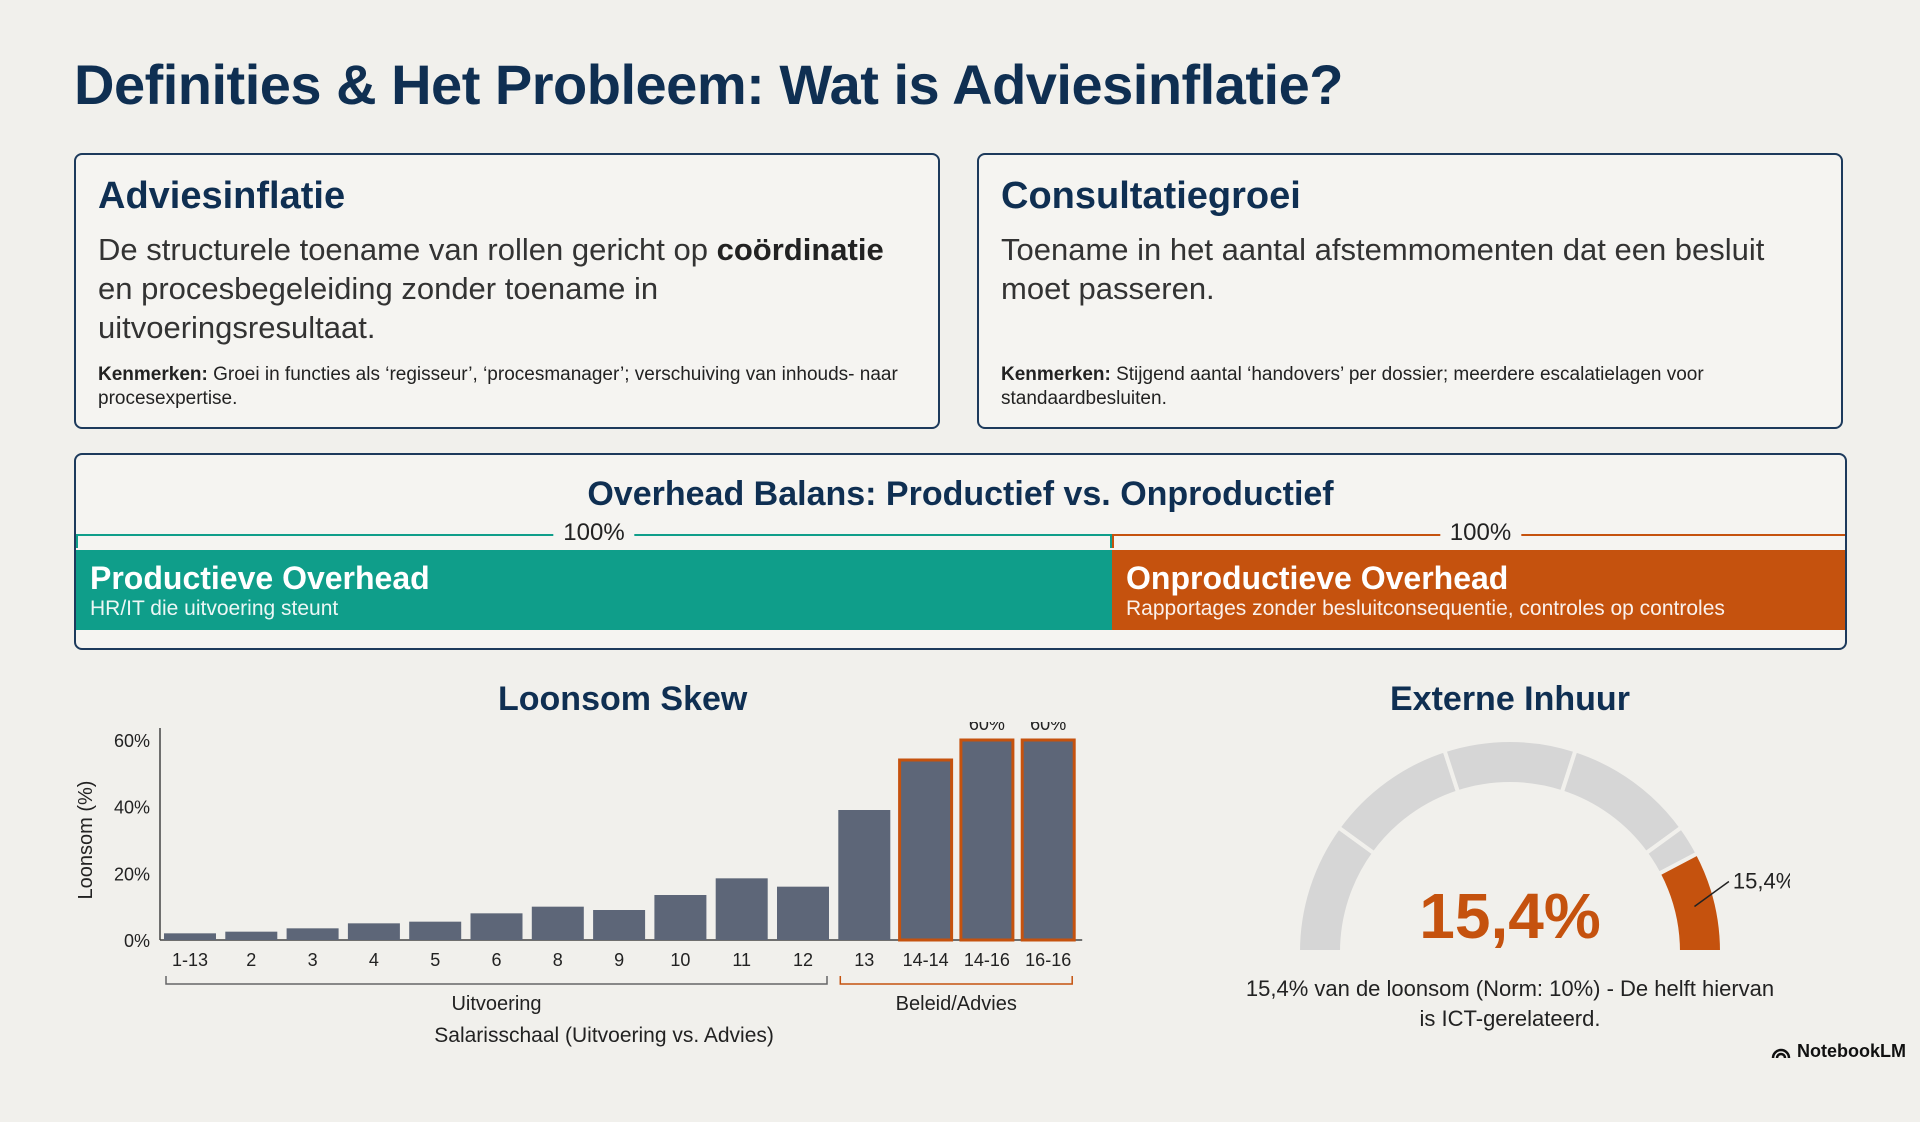  What do you see at coordinates (1509, 916) in the screenshot?
I see `gauge-value-label: 15,4%` at bounding box center [1509, 916].